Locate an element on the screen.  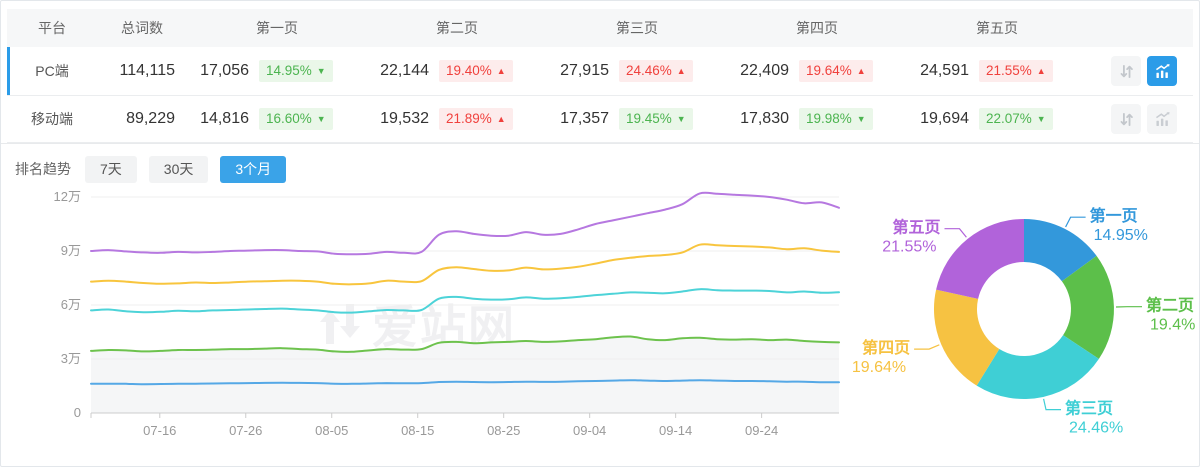
platform-label: 移动端 is located at coordinates (52, 119).